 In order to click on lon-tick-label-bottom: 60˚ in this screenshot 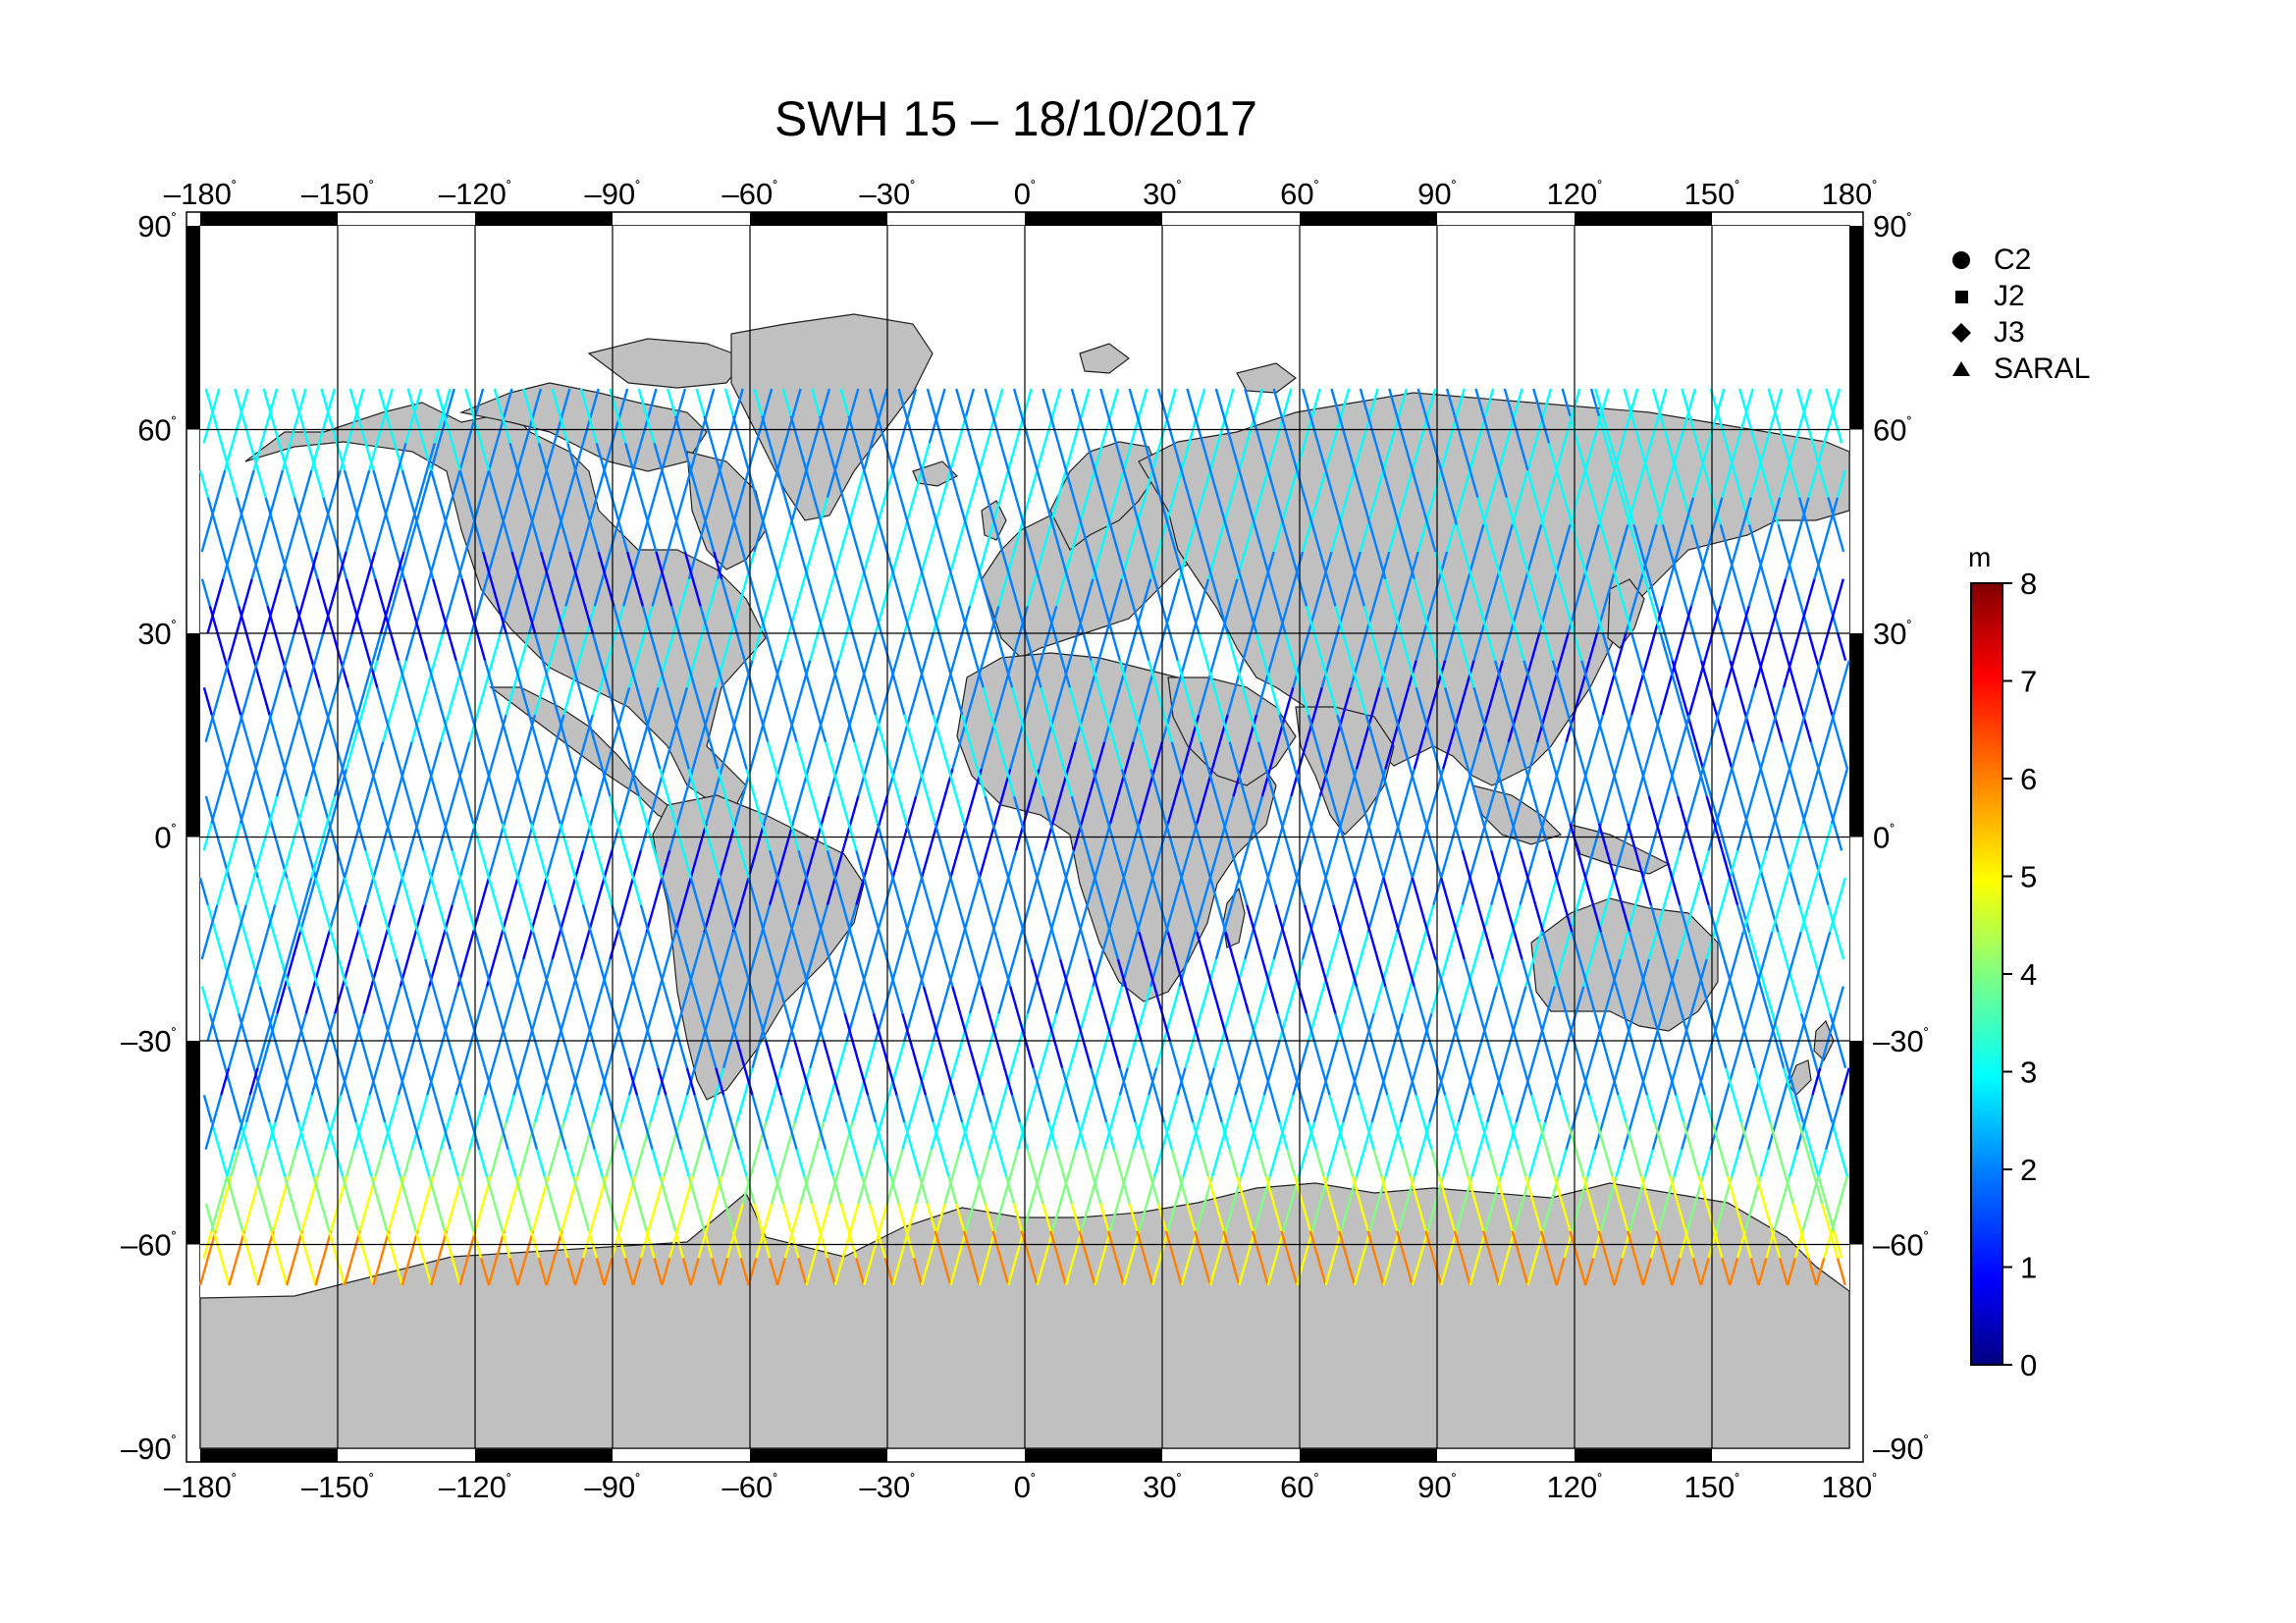, I will do `click(1300, 1487)`.